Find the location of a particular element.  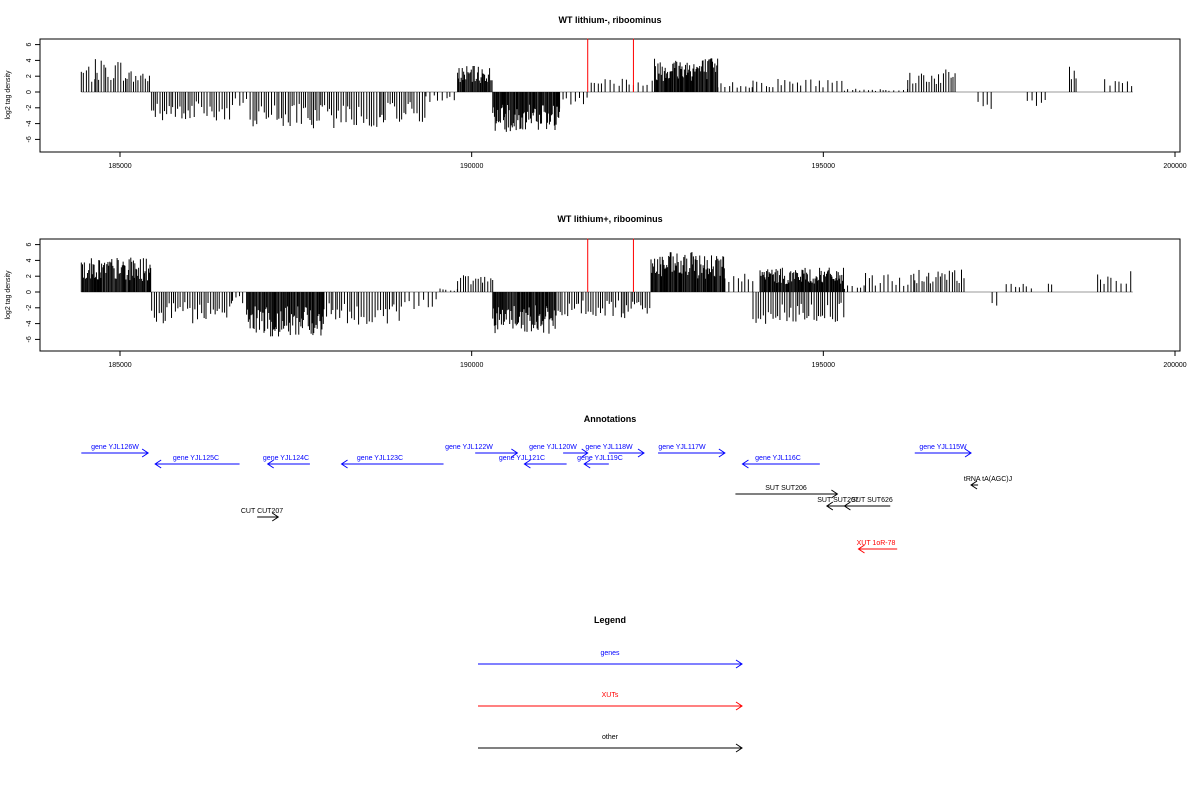

annotation-feature: gene YJL115W is located at coordinates (943, 451).